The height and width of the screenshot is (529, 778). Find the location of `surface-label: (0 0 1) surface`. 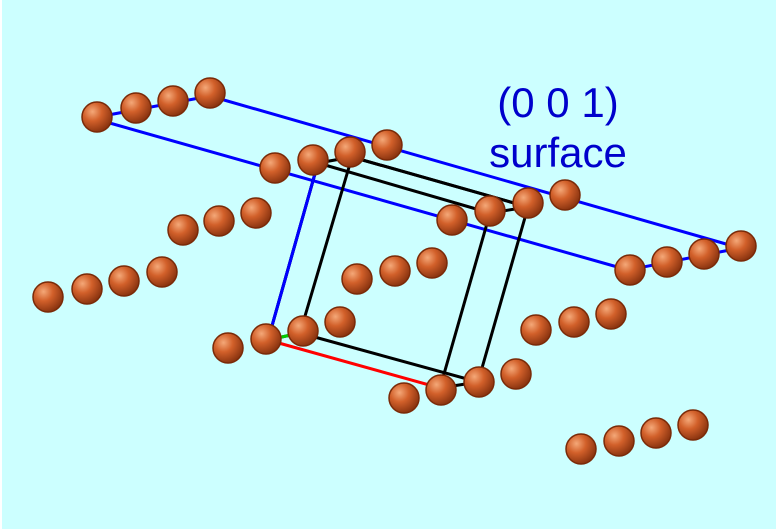

surface-label: (0 0 1) surface is located at coordinates (558, 128).